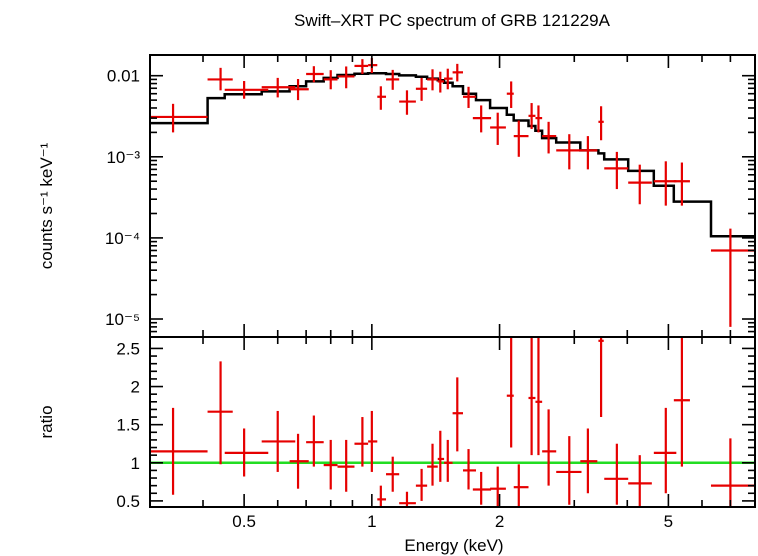 The width and height of the screenshot is (758, 556). Describe the element at coordinates (499, 521) in the screenshot. I see `x-tick-label: 2` at that location.